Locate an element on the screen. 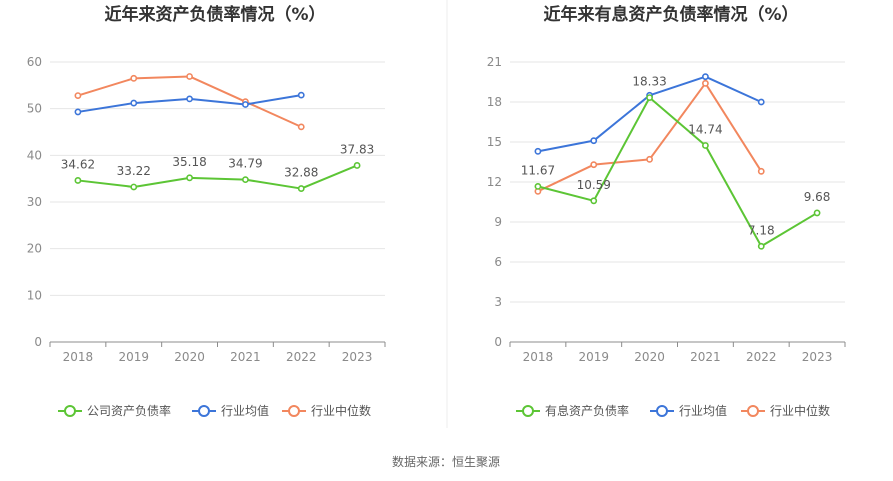  legend-label: 公司资产负债率 is located at coordinates (129, 410).